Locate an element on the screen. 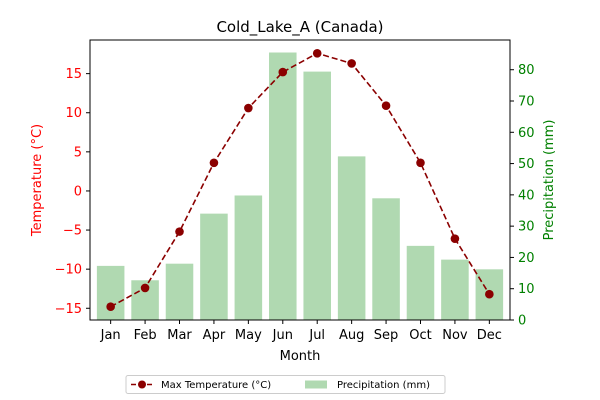 The image size is (600, 400). right-tick-label: 10 is located at coordinates (526, 289).